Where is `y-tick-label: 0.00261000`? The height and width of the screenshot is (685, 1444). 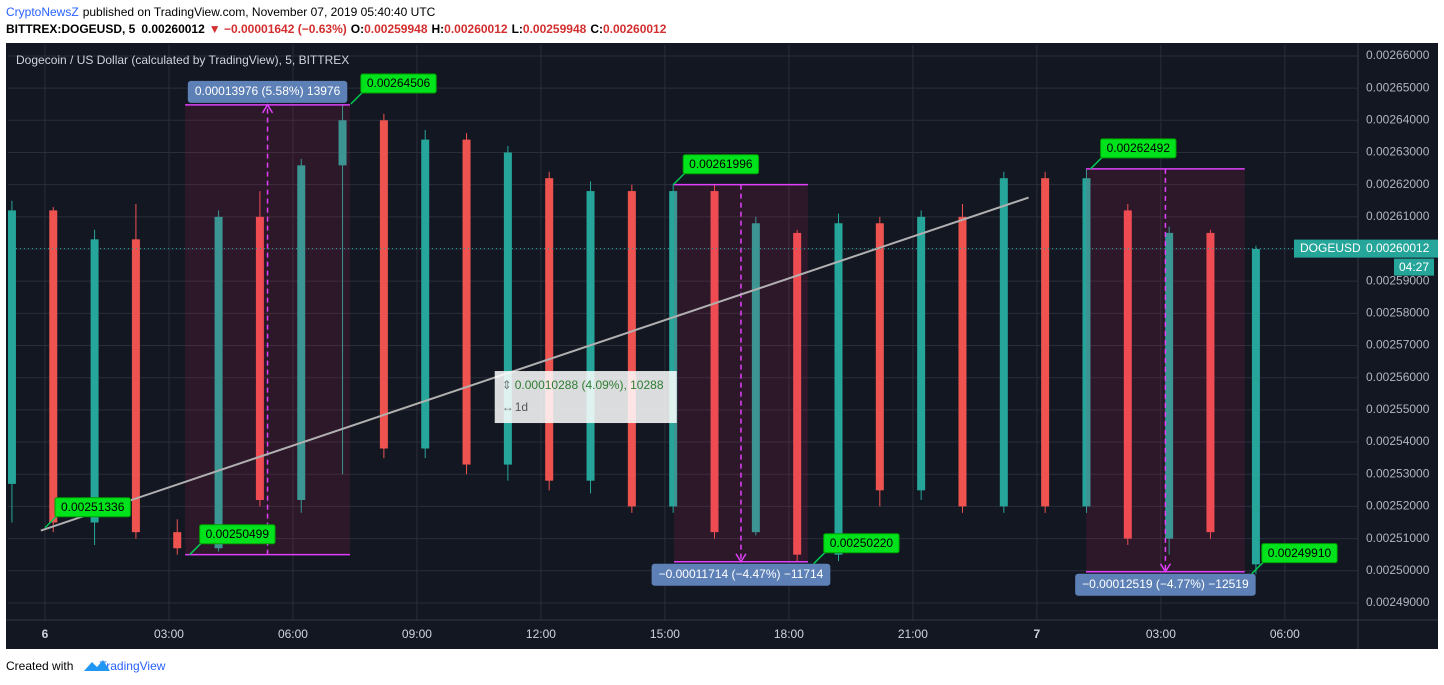 y-tick-label: 0.00261000 is located at coordinates (1398, 216).